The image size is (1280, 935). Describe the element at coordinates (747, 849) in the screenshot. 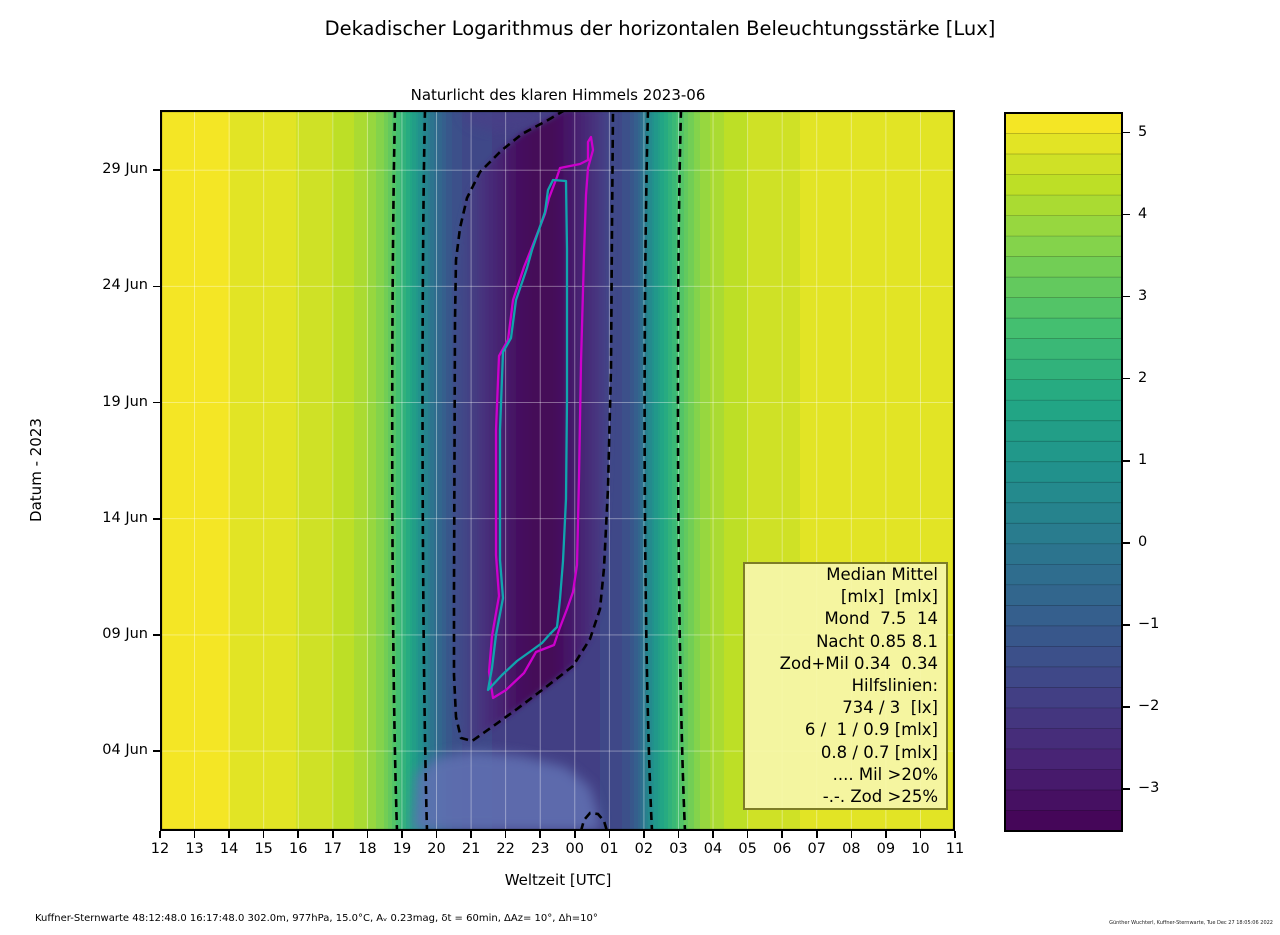

I see `x-tick-label: 05` at that location.